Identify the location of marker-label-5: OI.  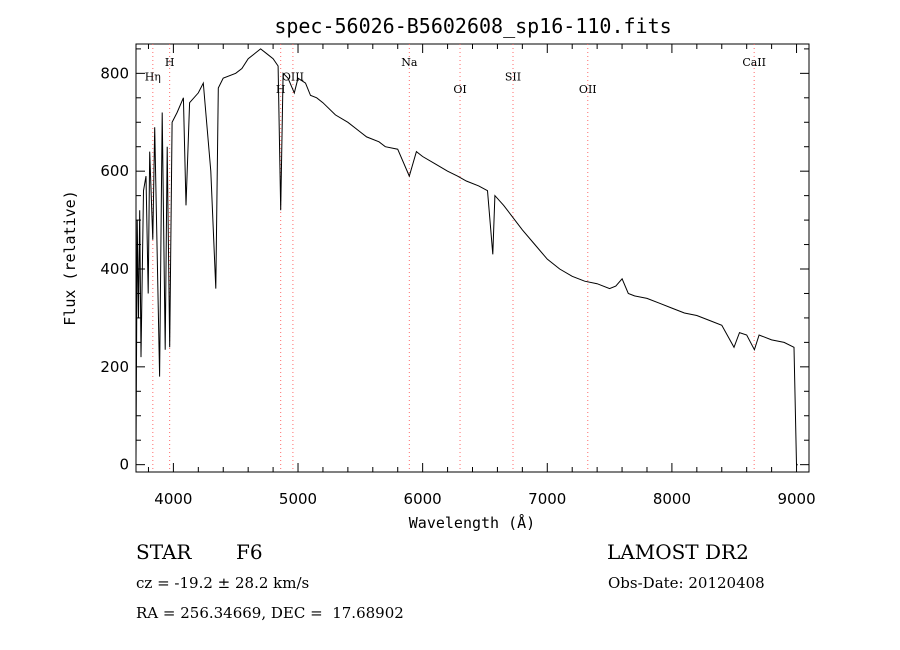
(459, 89).